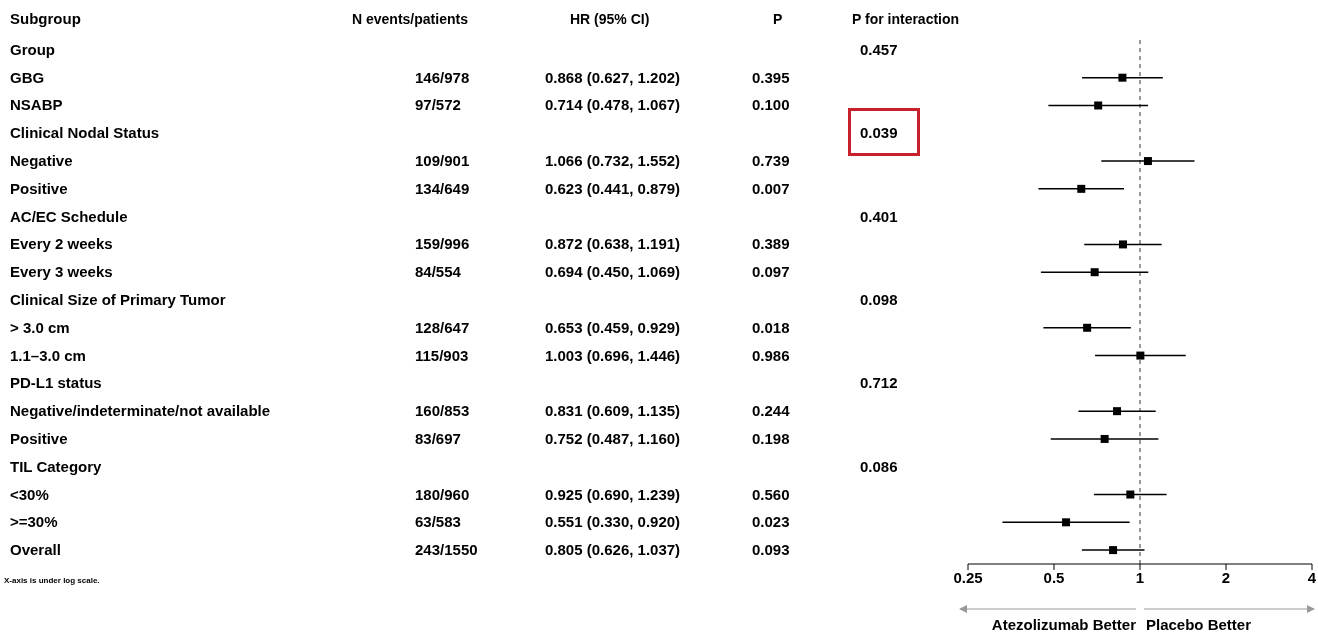 The width and height of the screenshot is (1318, 634). I want to click on category-label: TIL Category, so click(56, 466).